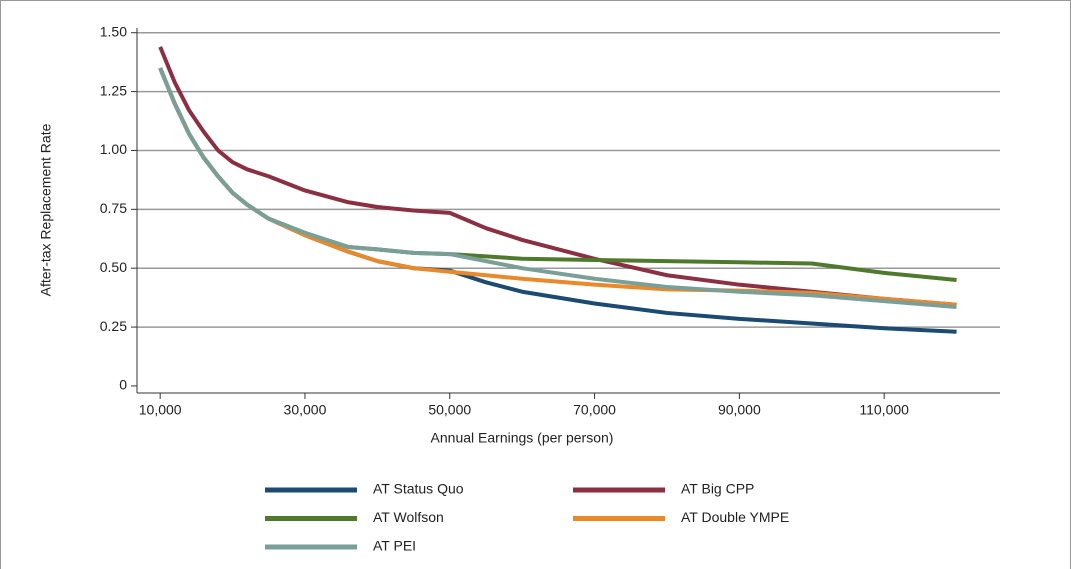 The image size is (1071, 569). Describe the element at coordinates (408, 517) in the screenshot. I see `legend-label: AT Wolfson` at that location.